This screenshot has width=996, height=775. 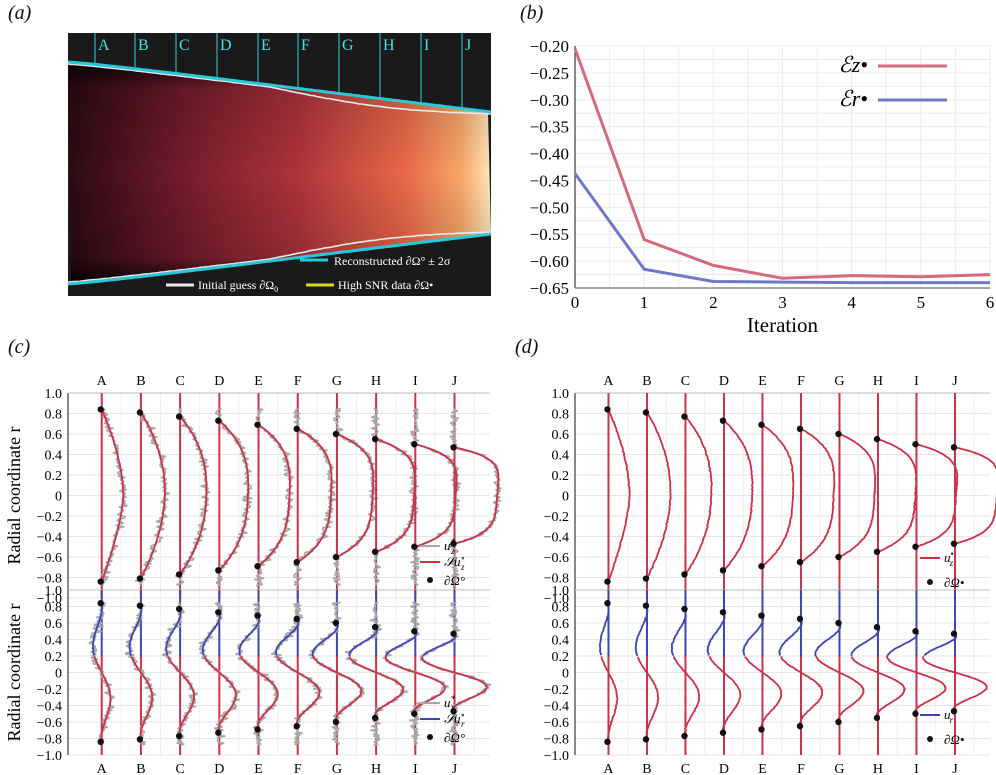 What do you see at coordinates (853, 98) in the screenshot?
I see `legend-label-1: ℰr•` at bounding box center [853, 98].